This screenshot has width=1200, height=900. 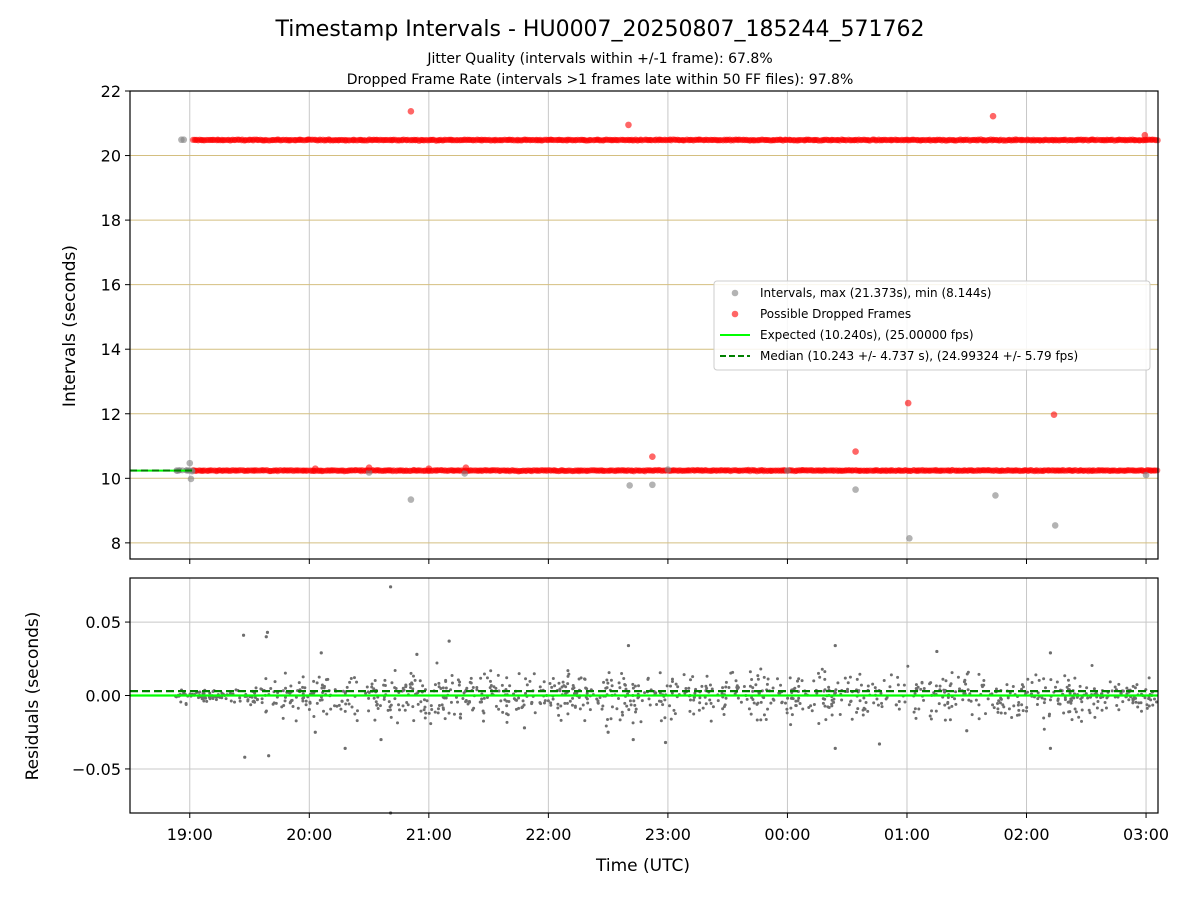 What do you see at coordinates (867, 335) in the screenshot?
I see `legend-label: Expected (10.240s), (25.00000 fps)` at bounding box center [867, 335].